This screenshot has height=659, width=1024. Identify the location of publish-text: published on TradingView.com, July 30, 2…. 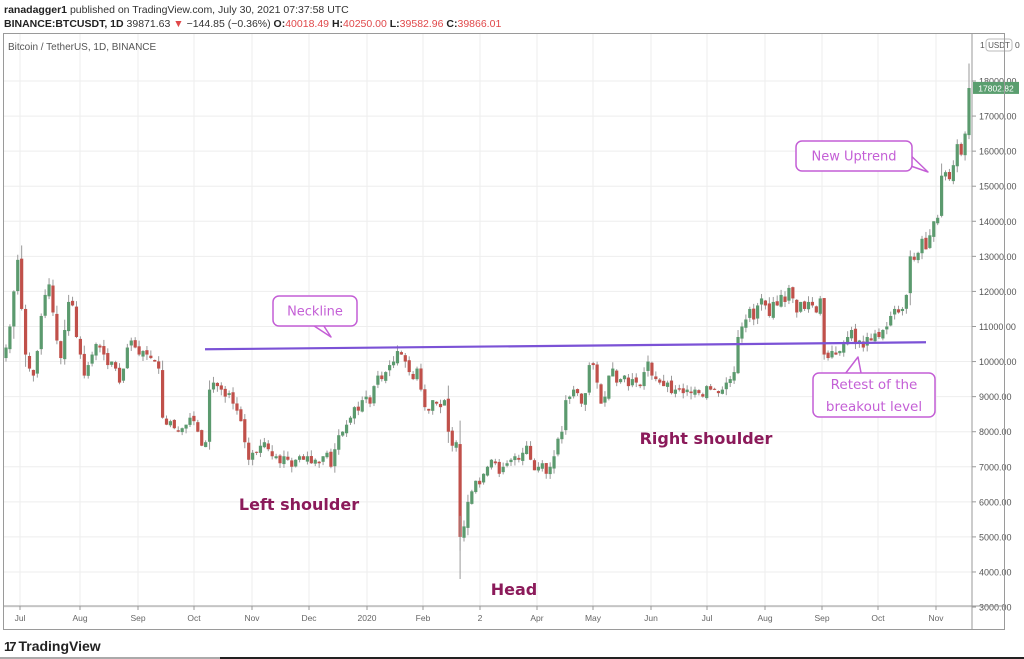
(209, 10).